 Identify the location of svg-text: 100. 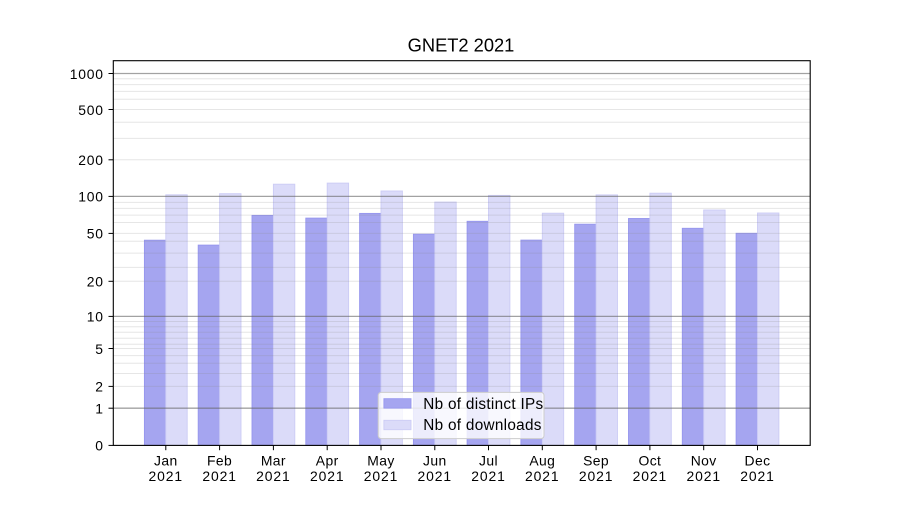
(91, 197).